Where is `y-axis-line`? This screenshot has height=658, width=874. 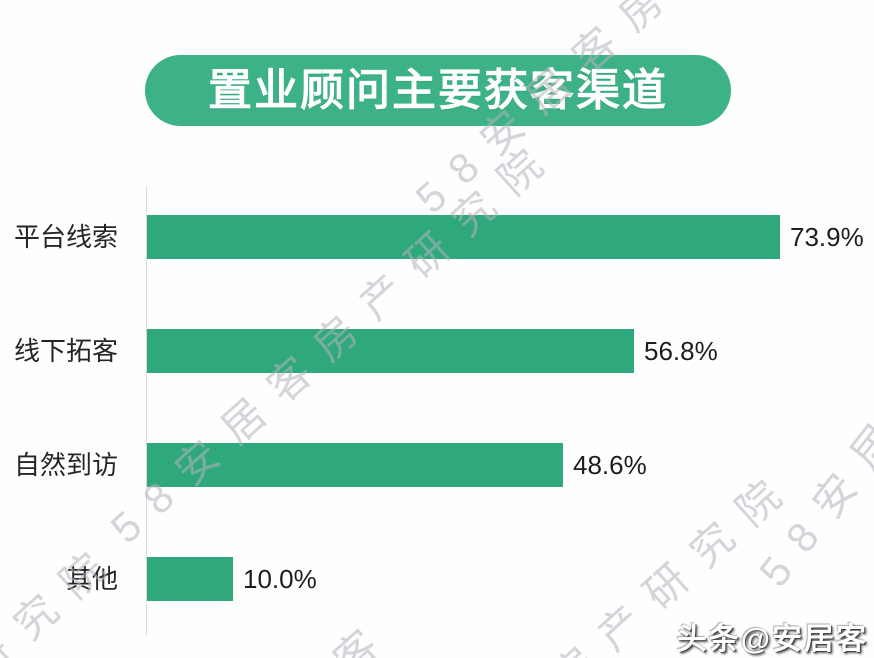 y-axis-line is located at coordinates (146, 410).